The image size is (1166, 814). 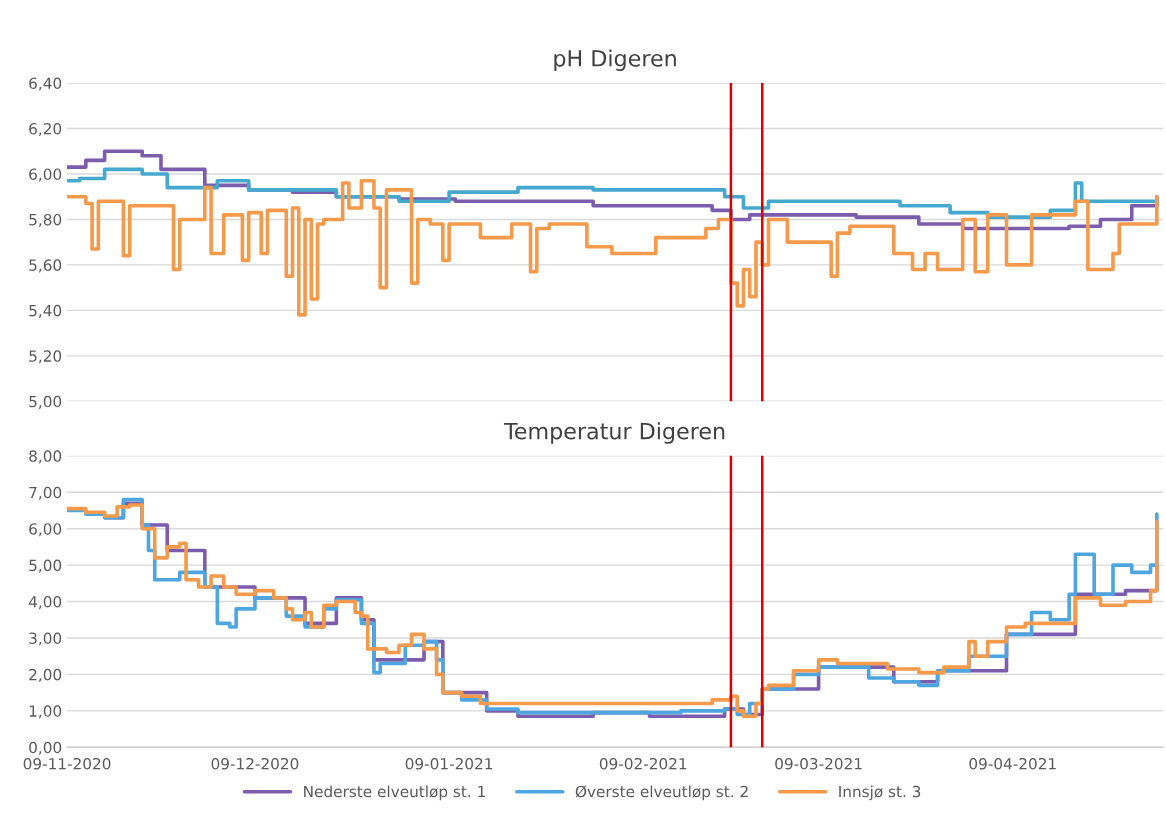 I want to click on y-tick-label: 5,20, so click(x=45, y=357).